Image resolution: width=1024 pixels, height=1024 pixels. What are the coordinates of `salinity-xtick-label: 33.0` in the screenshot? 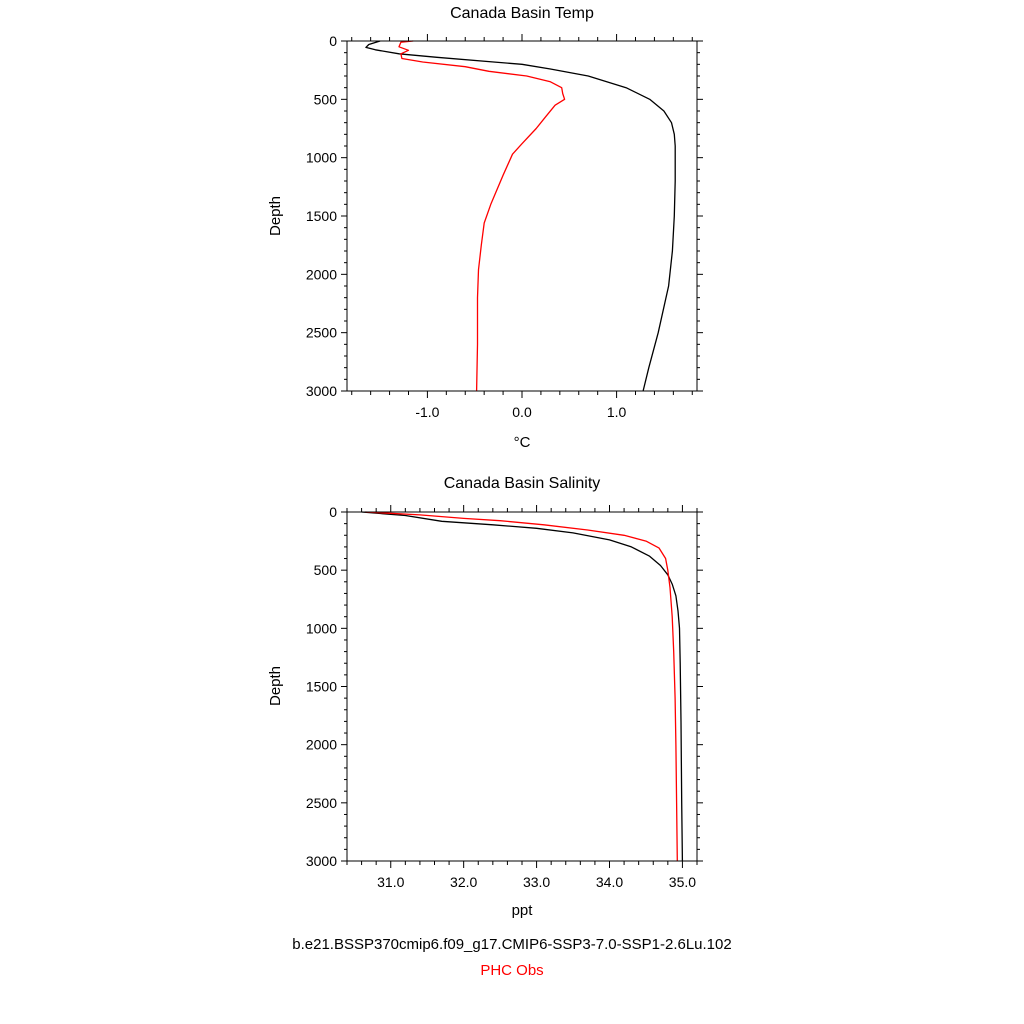 It's located at (536, 882).